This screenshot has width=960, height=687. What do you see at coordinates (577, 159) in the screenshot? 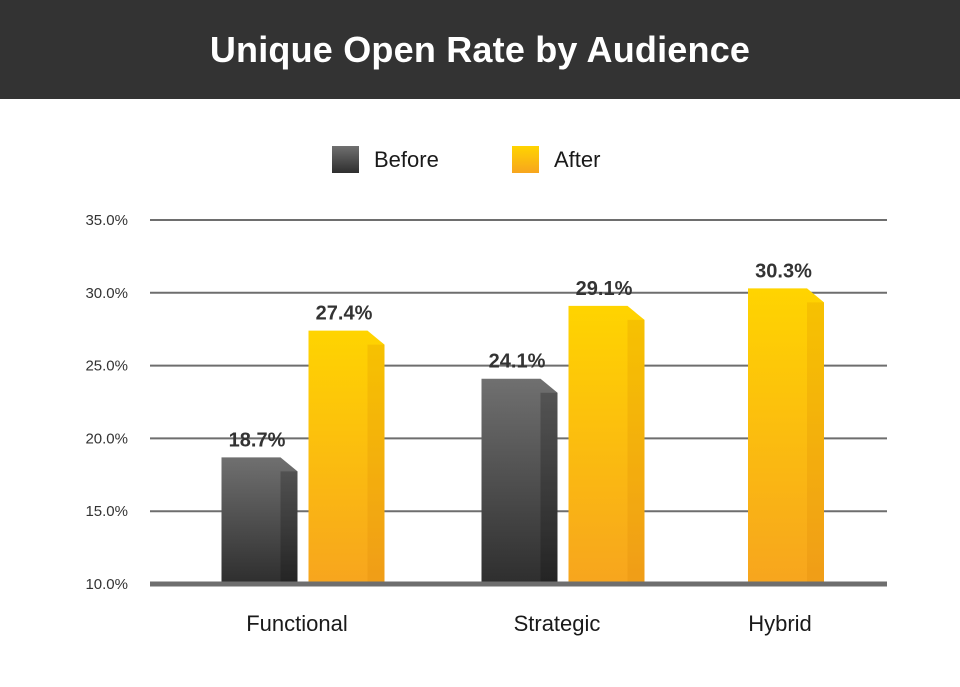
I see `legend-label: After` at bounding box center [577, 159].